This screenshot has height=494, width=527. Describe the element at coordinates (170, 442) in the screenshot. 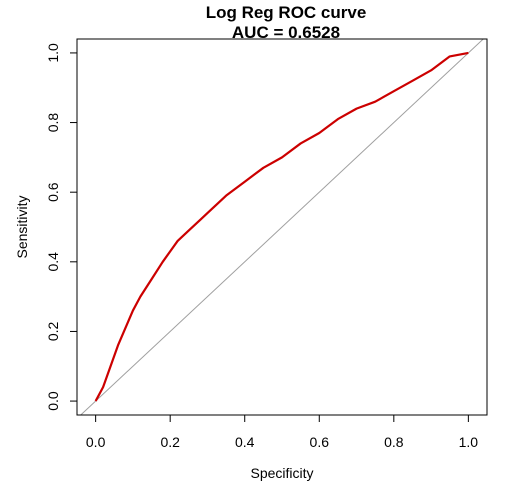

I see `x-tick-label: 0.2` at that location.